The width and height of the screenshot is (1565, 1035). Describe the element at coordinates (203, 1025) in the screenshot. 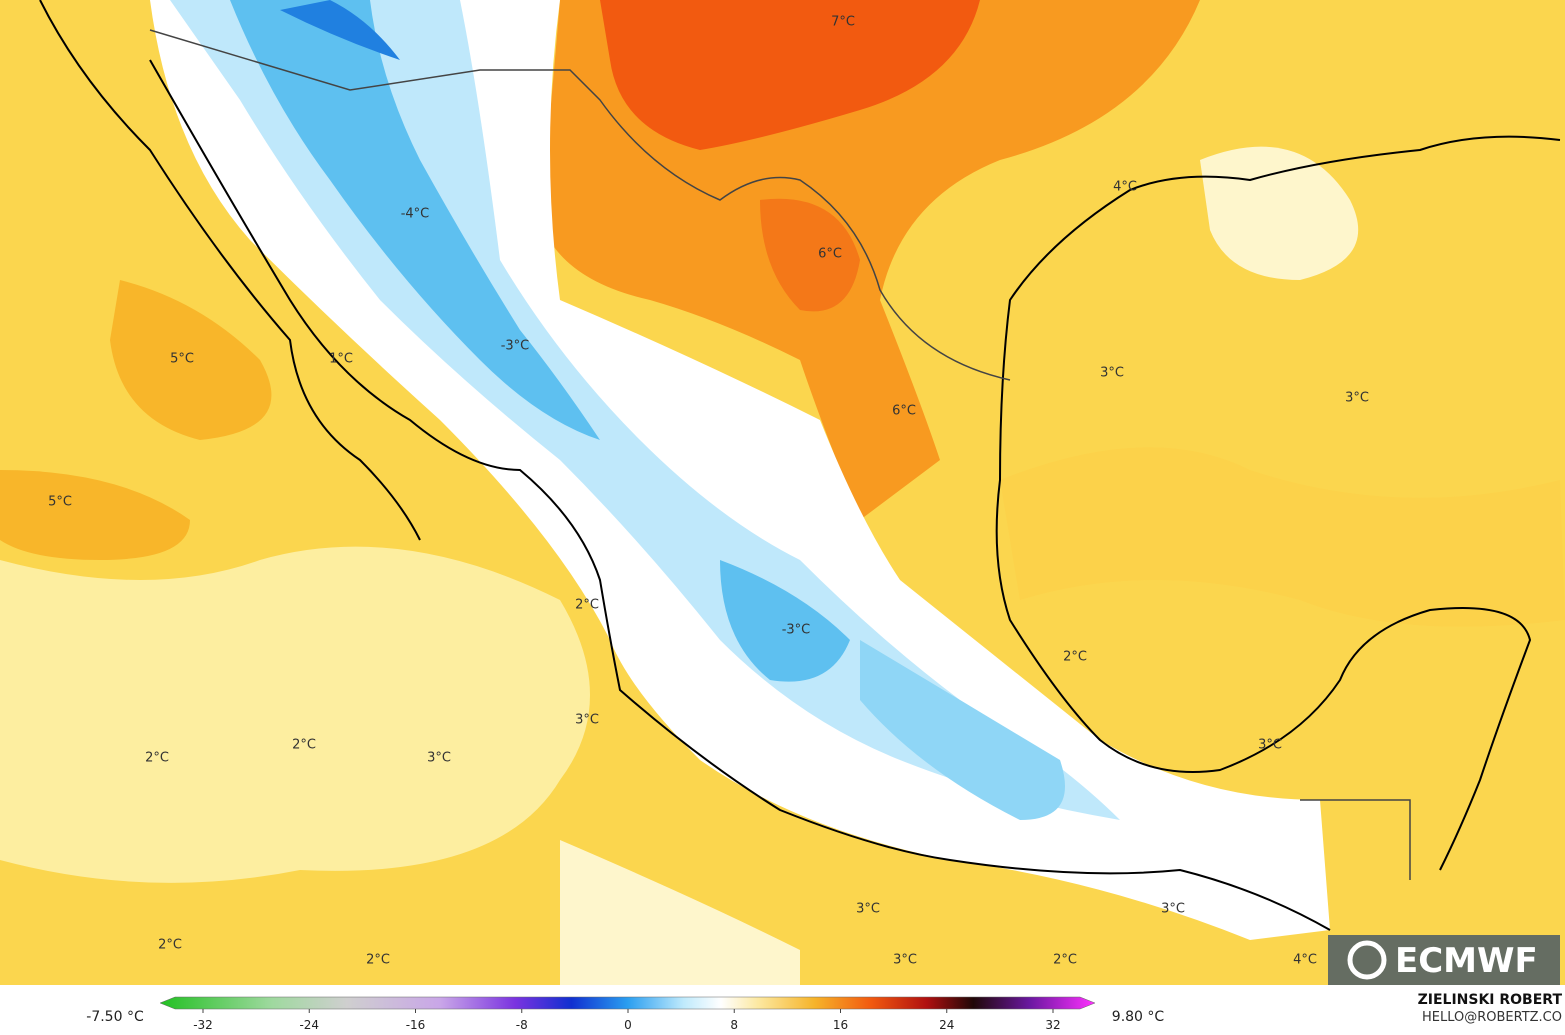

I see `colorbar-tick-label: -32` at that location.